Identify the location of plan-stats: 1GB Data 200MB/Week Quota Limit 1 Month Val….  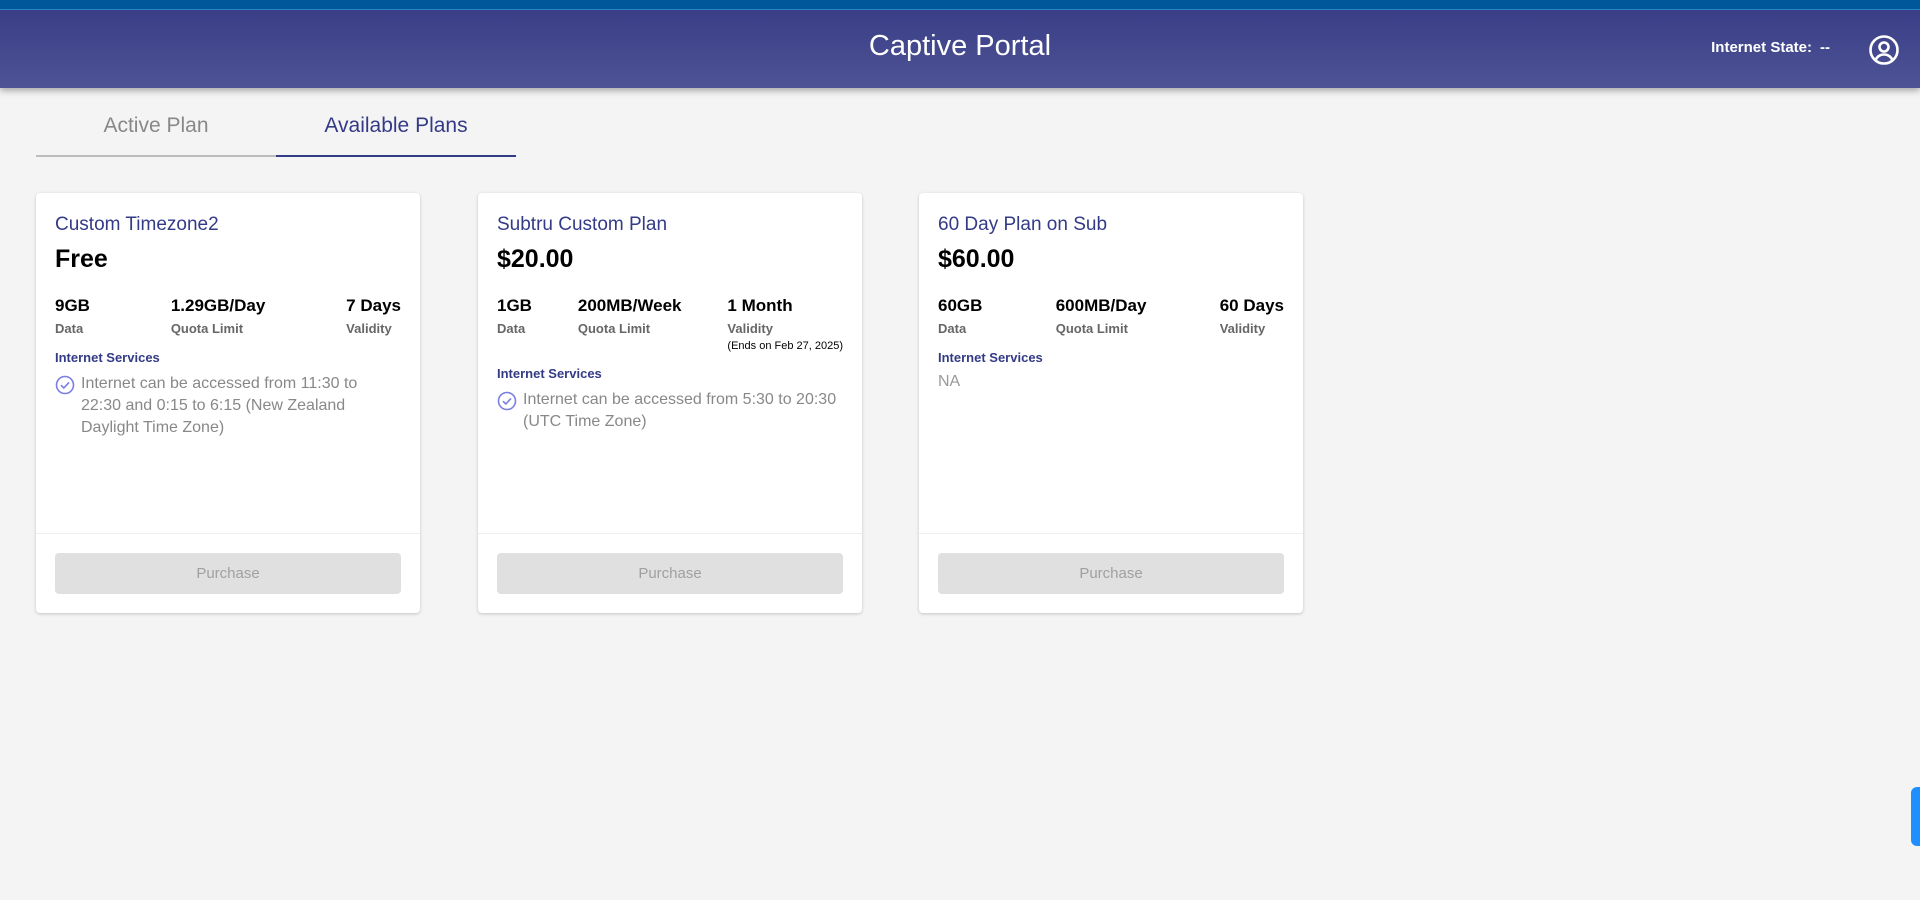
(670, 324).